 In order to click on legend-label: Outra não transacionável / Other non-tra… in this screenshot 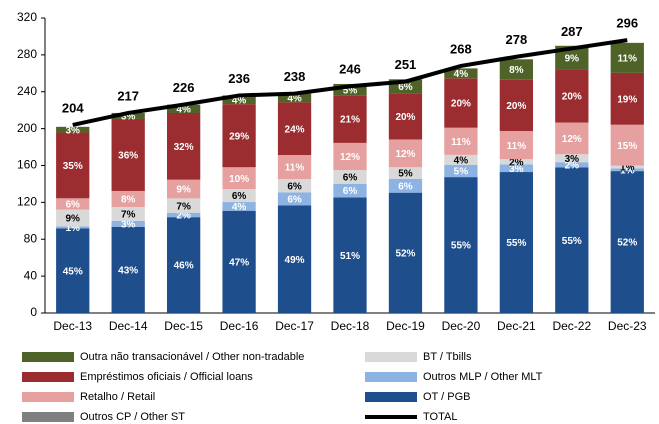, I will do `click(192, 357)`.